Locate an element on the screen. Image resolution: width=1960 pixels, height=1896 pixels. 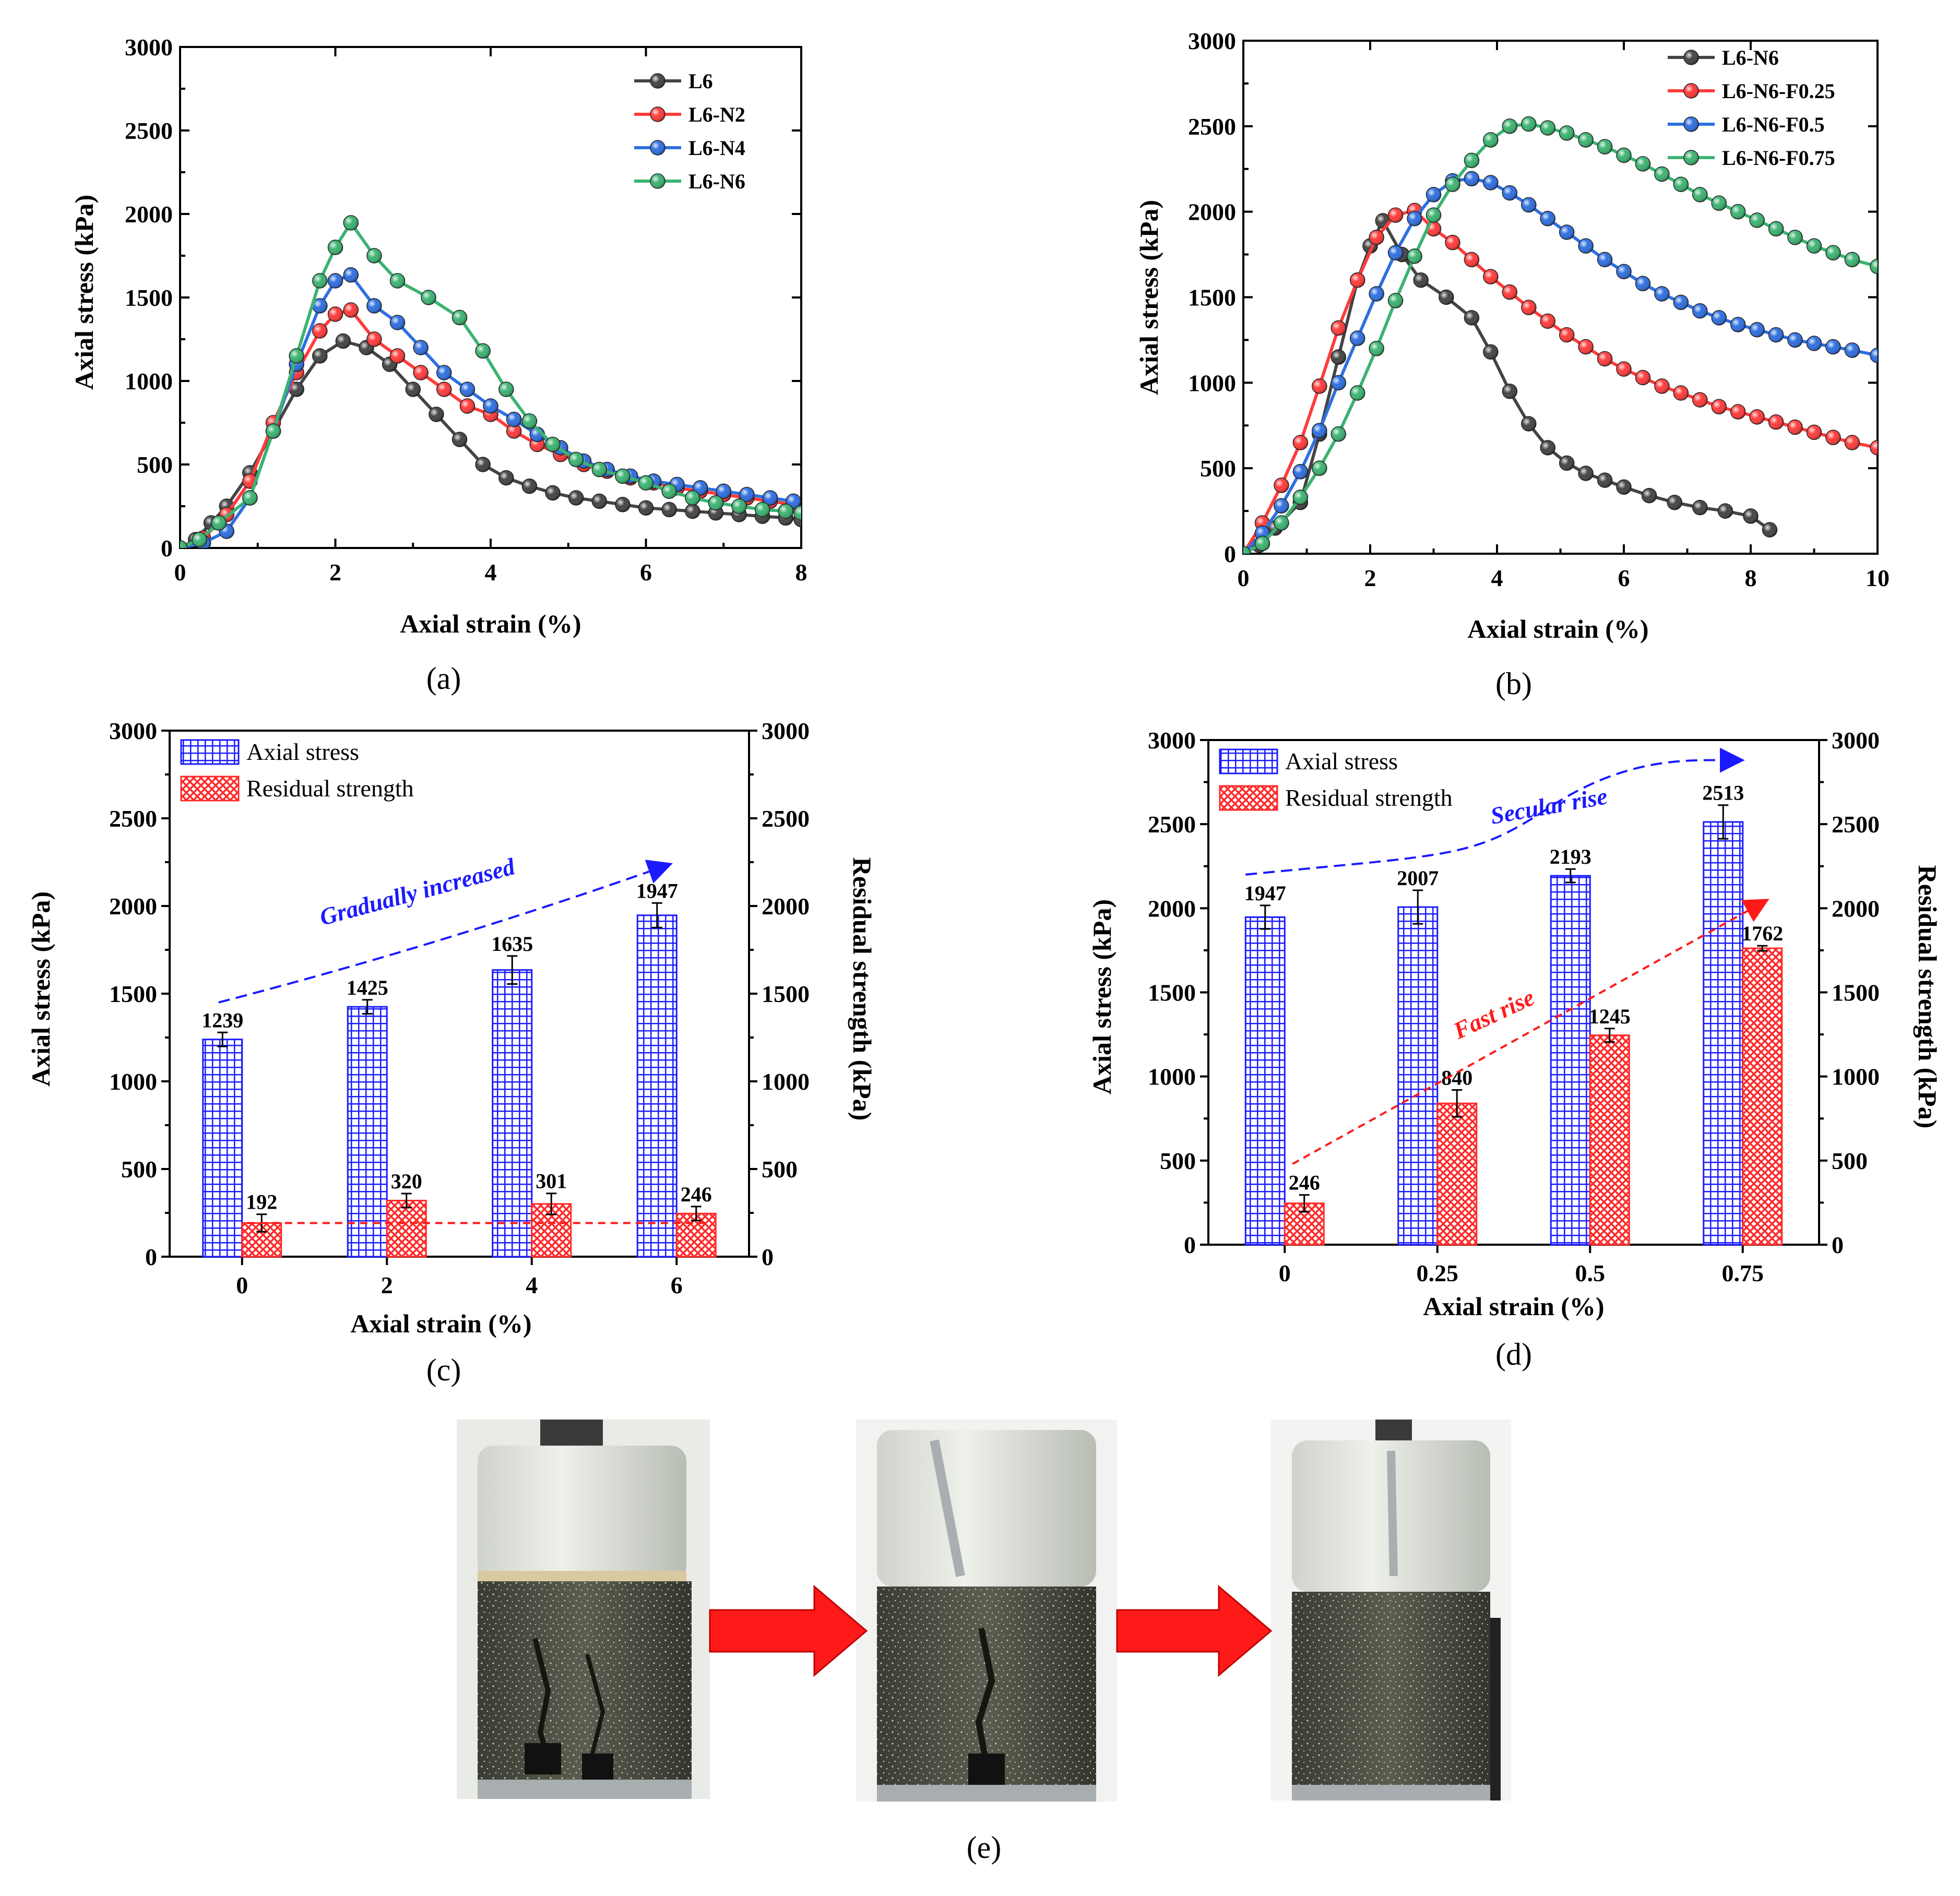
arrow-right-icon is located at coordinates (788, 1630).